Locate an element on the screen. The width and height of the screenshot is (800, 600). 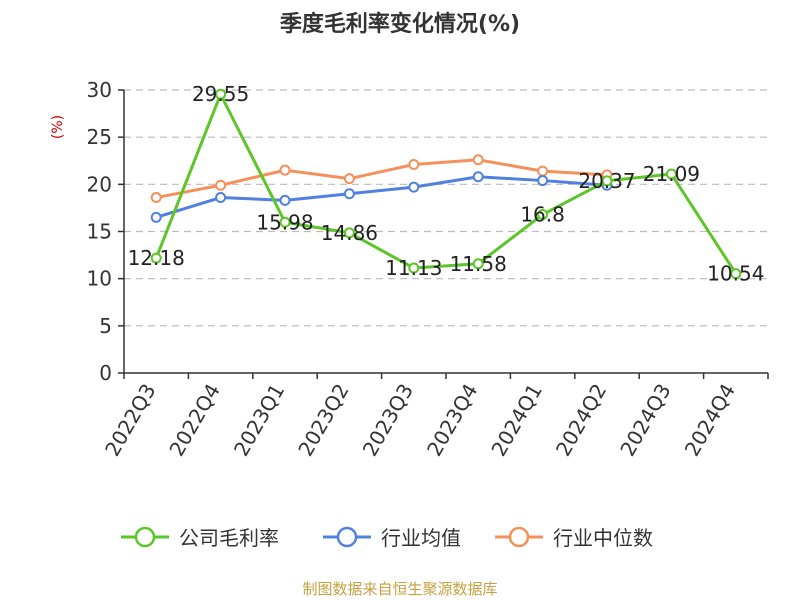
x-tick-label: 2022Q4 is located at coordinates (194, 420).